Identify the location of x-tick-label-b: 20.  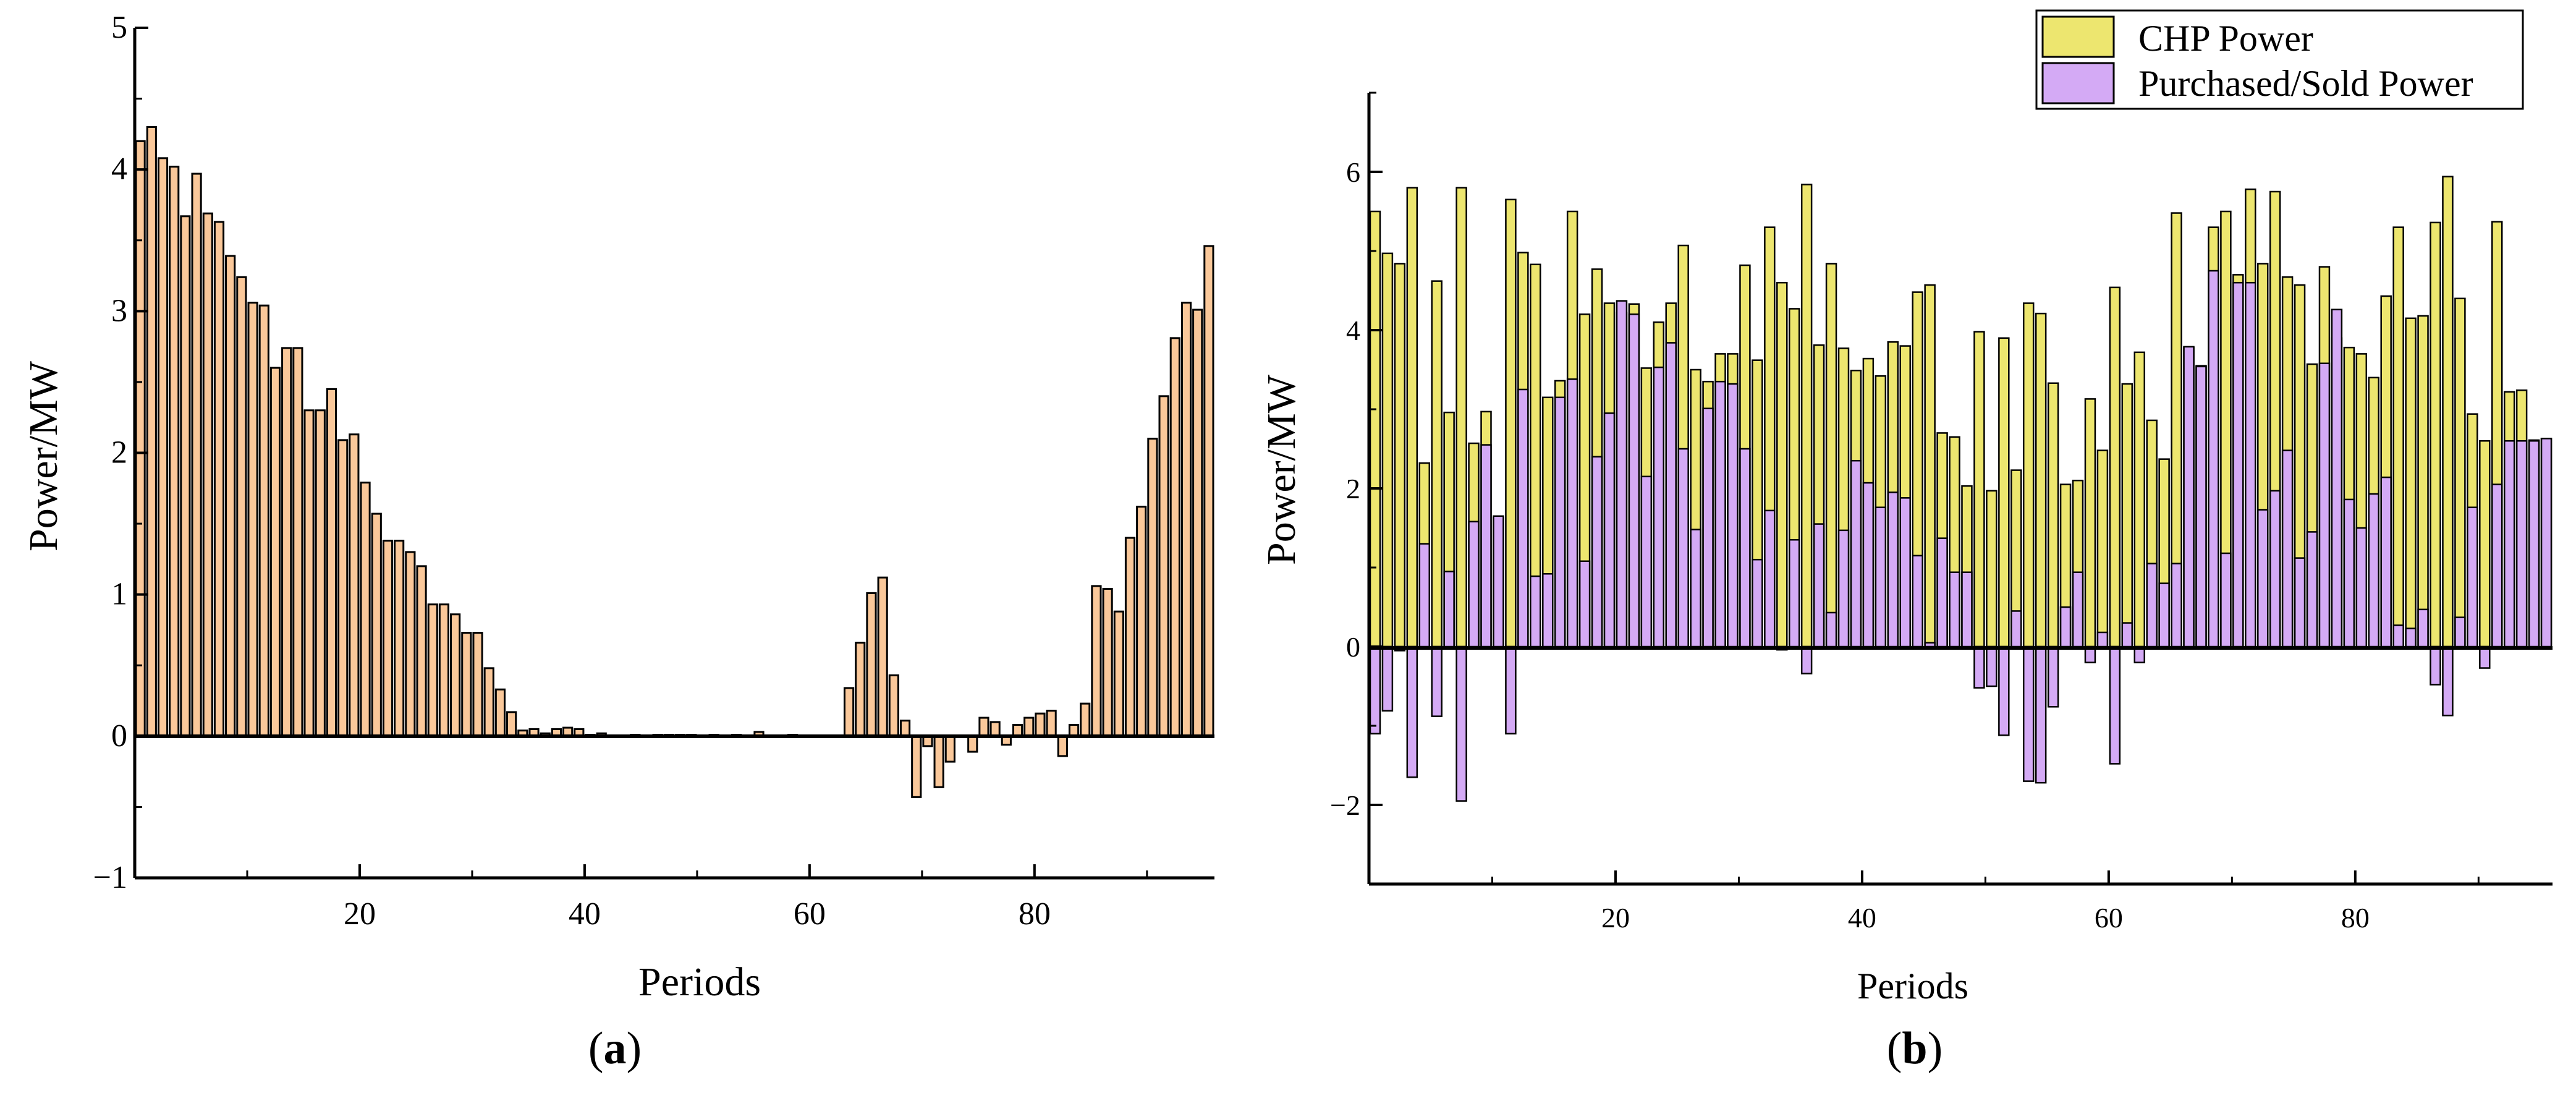
(1615, 918).